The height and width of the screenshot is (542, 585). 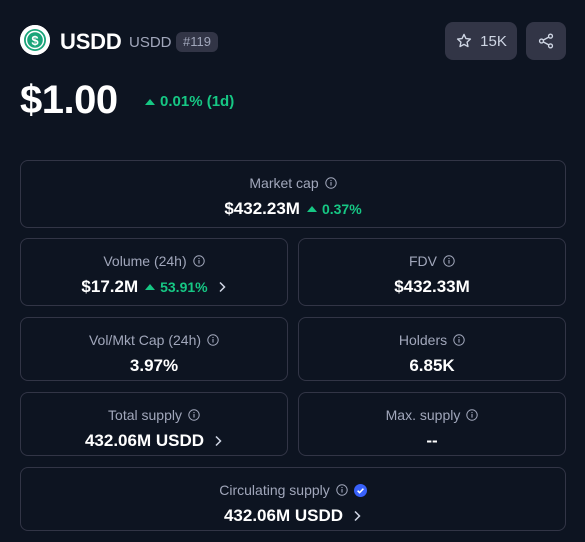 I want to click on total-supply-label: Total supply, so click(x=145, y=415).